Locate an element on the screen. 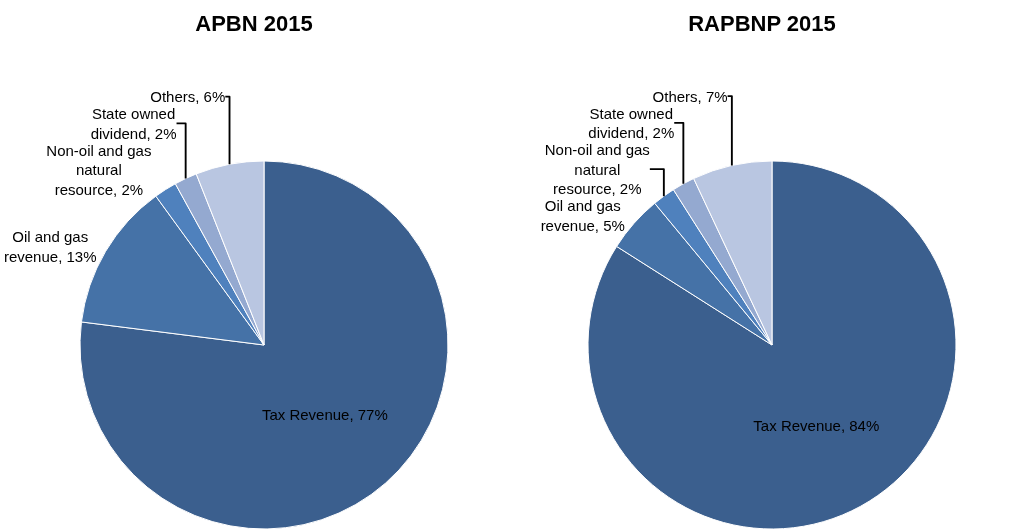 The image size is (1016, 530). slice-label: Others, 7% is located at coordinates (690, 96).